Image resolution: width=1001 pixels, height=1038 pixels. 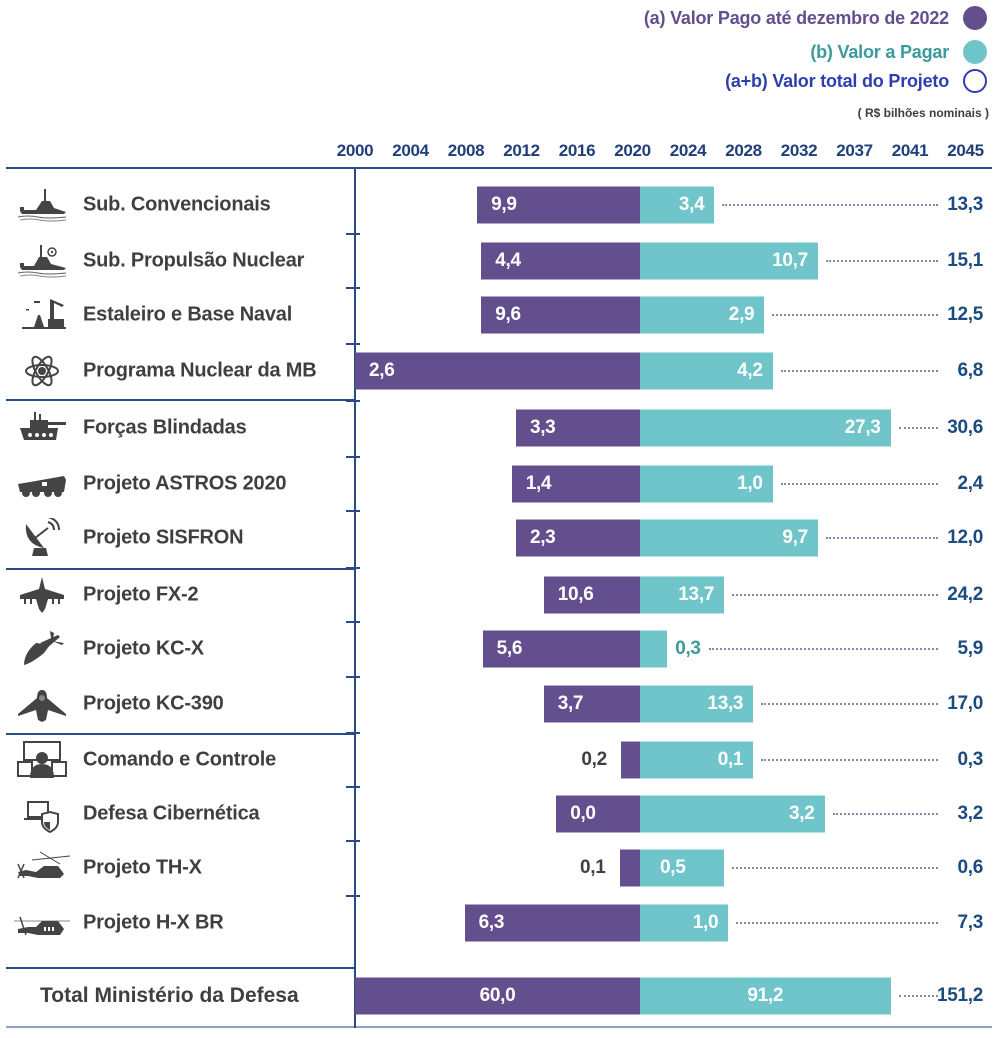 What do you see at coordinates (970, 483) in the screenshot?
I see `label-total: 2,4` at bounding box center [970, 483].